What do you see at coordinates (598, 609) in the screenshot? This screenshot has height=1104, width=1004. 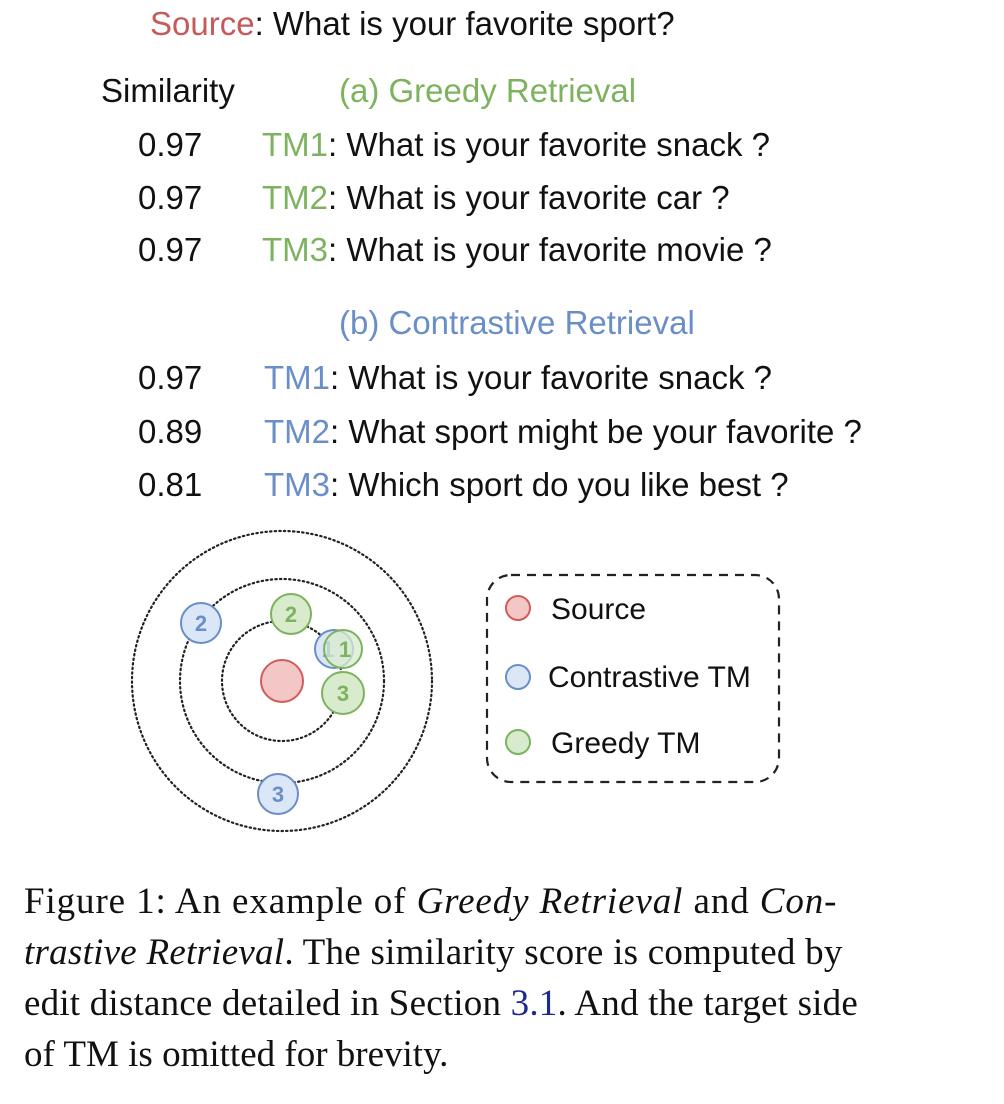 I see `legend-source-label: Source` at bounding box center [598, 609].